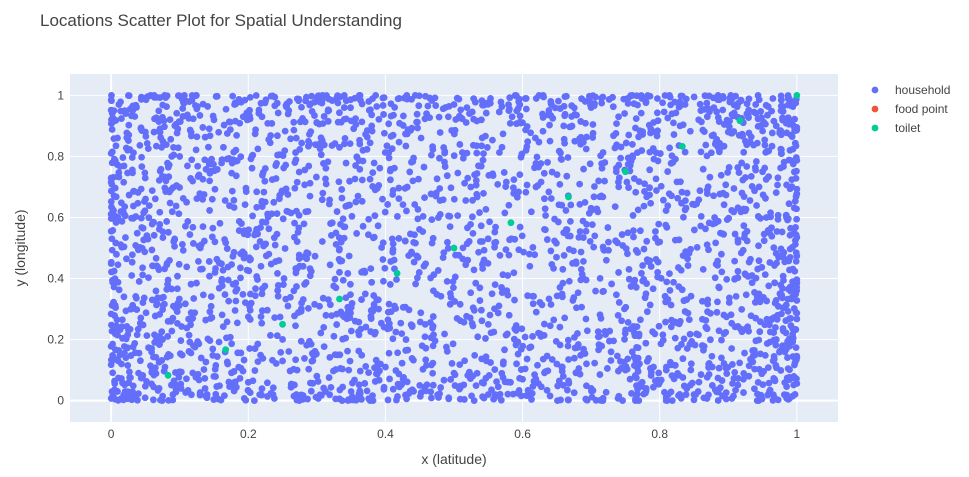 This screenshot has width=969, height=477. I want to click on y-tick-label: 1, so click(60, 95).